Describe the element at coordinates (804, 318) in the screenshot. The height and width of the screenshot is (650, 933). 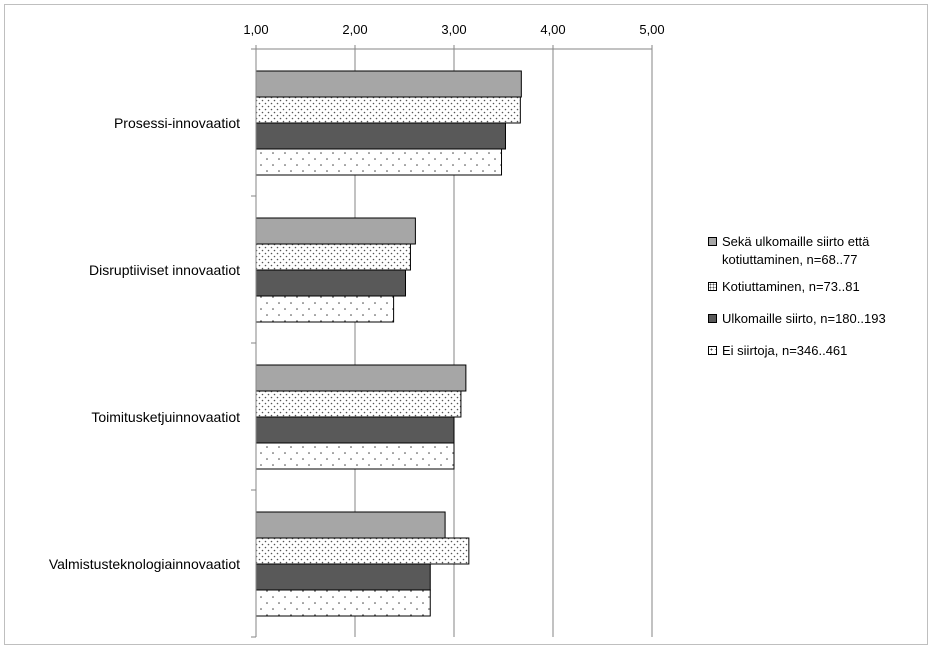
I see `legend-label: Ulkomaille siirto, n=180..193` at that location.